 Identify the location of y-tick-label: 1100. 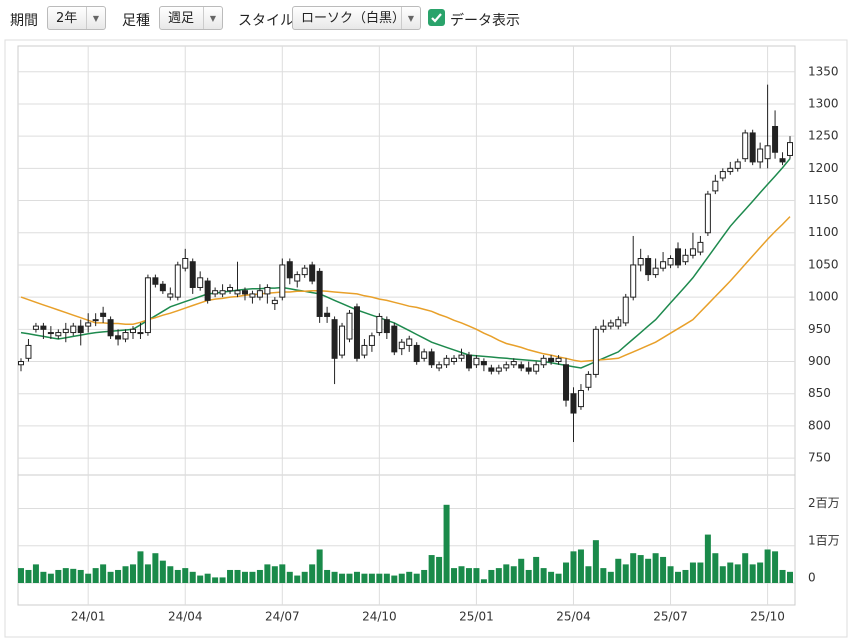
(823, 232).